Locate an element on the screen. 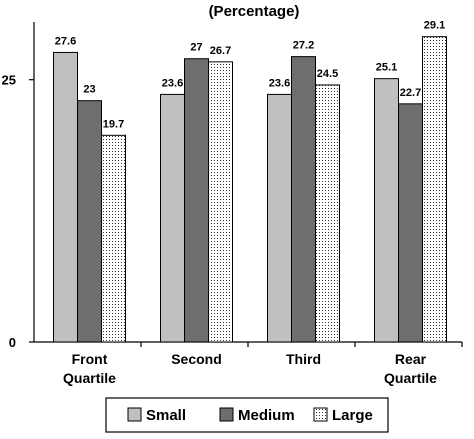 This screenshot has width=474, height=439. data-label: 19.7 is located at coordinates (113, 124).